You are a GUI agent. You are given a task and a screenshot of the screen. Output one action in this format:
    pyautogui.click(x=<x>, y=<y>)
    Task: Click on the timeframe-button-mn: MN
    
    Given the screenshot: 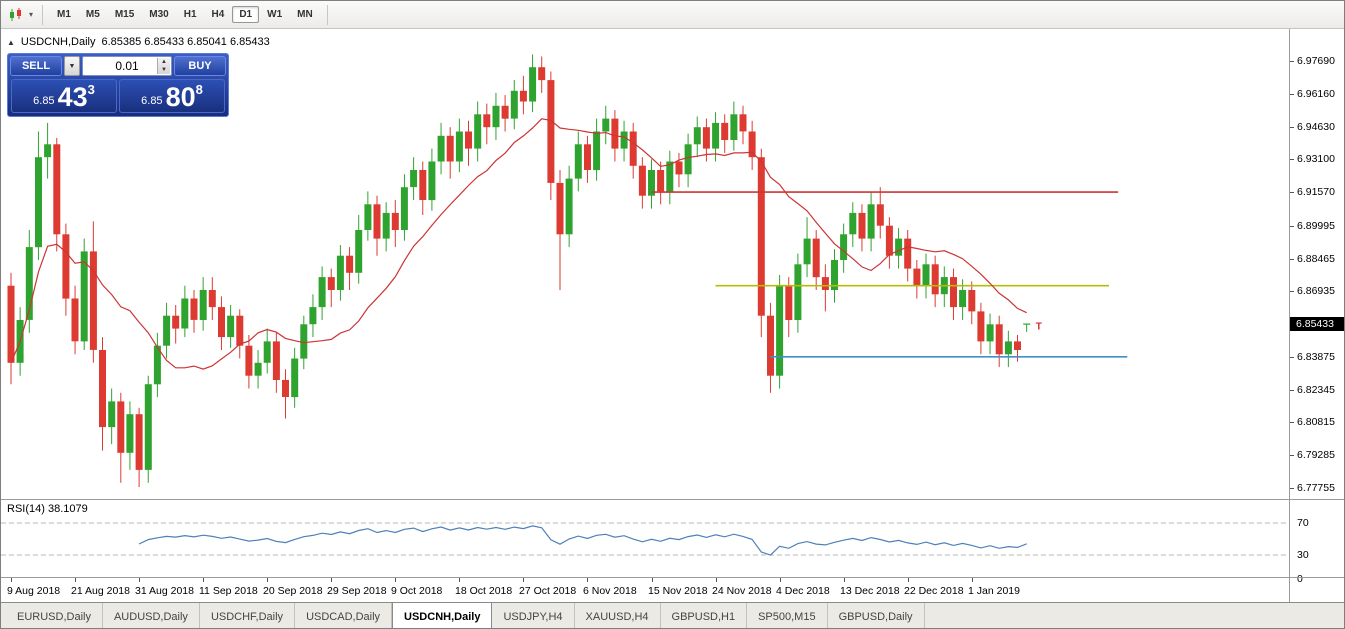 What is the action you would take?
    pyautogui.click(x=305, y=14)
    